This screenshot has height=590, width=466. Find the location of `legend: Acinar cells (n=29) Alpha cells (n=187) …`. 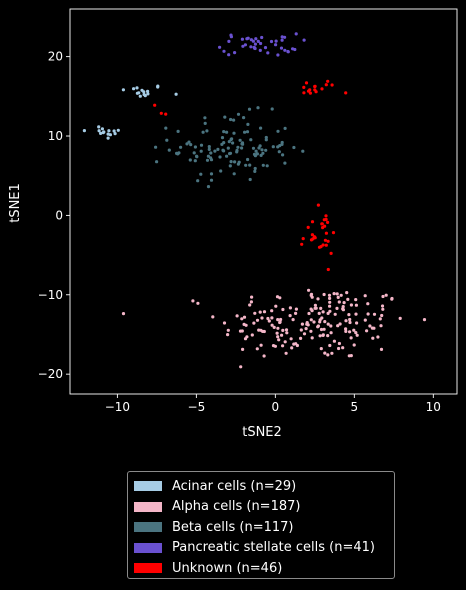

legend: Acinar cells (n=29) Alpha cells (n=187) … is located at coordinates (261, 525).